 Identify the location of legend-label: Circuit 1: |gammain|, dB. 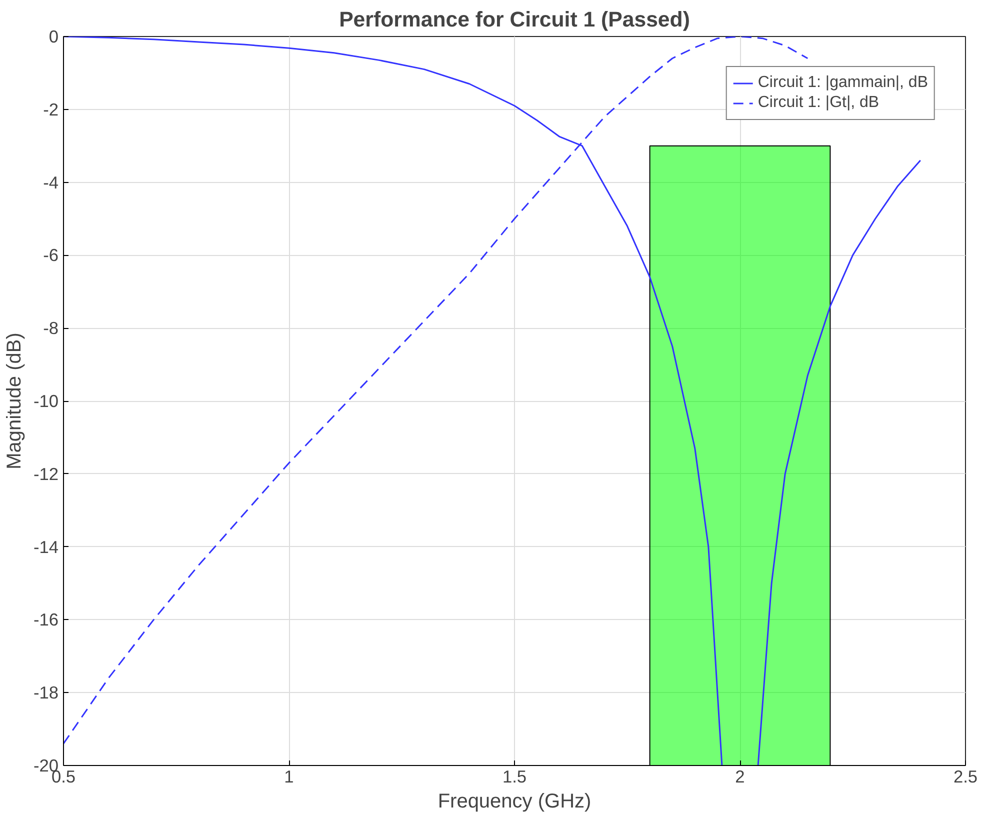
(843, 83).